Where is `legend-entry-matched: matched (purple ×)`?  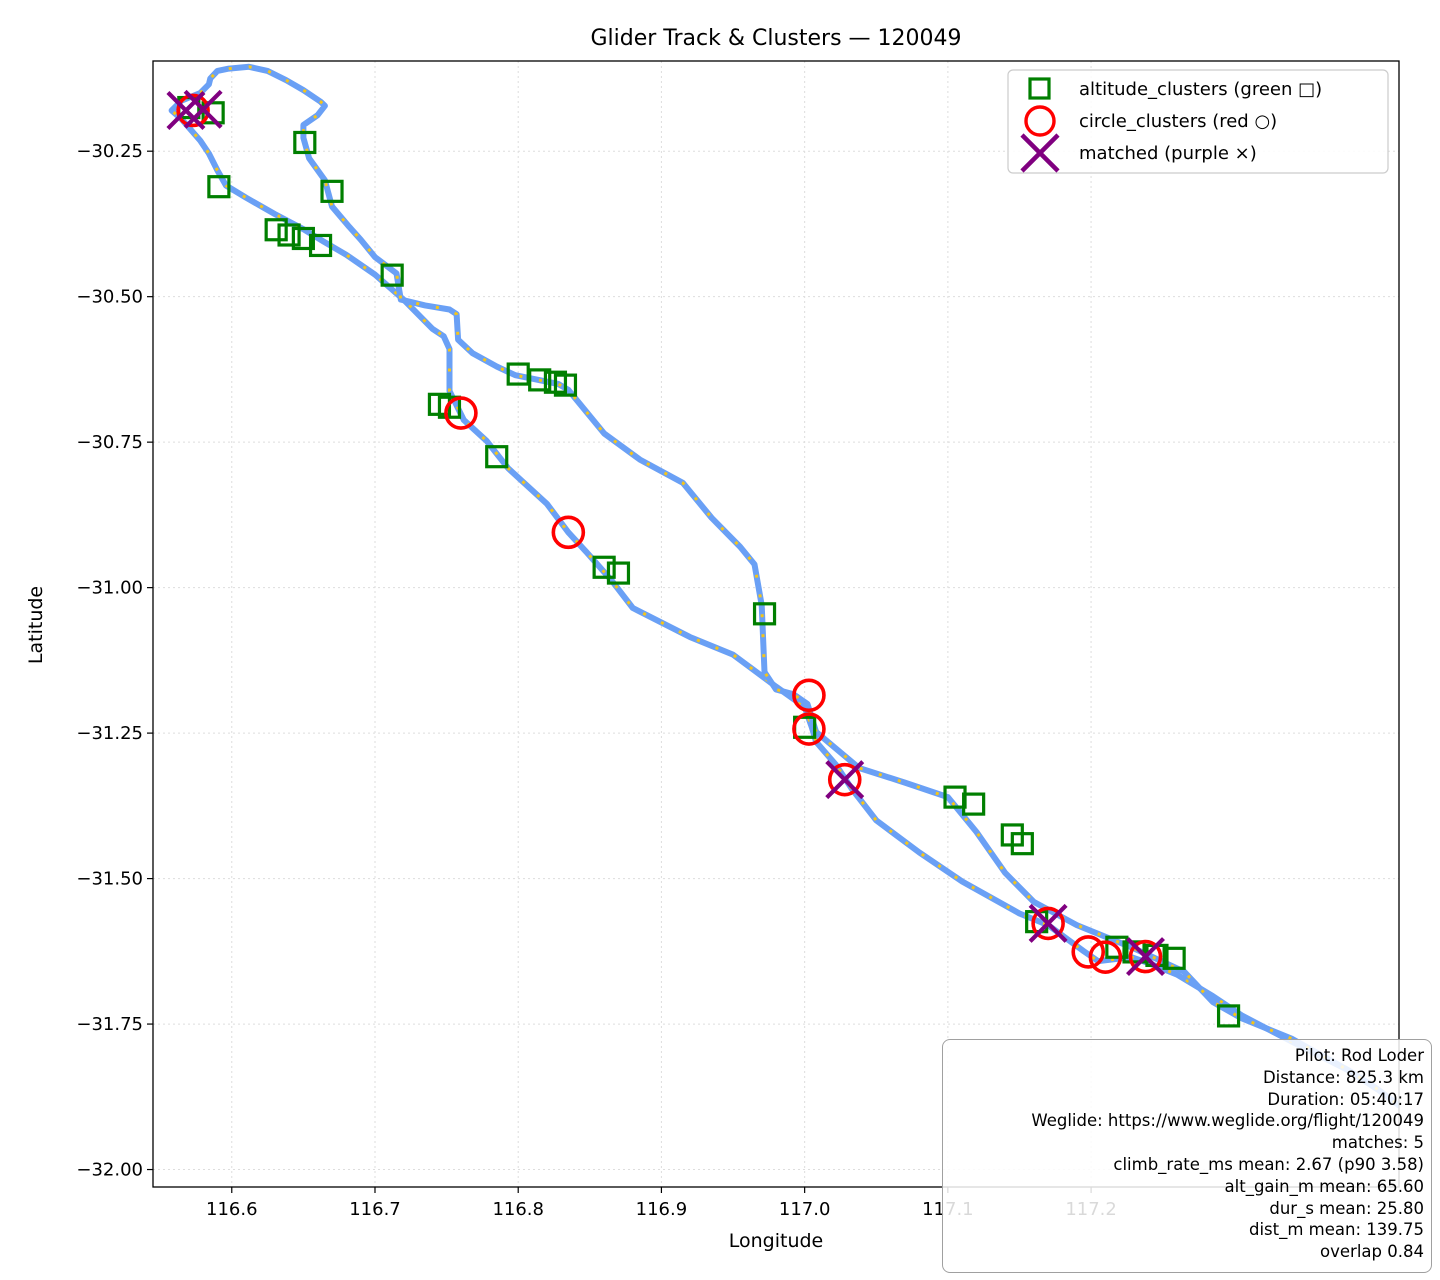 legend-entry-matched: matched (purple ×) is located at coordinates (1138, 153).